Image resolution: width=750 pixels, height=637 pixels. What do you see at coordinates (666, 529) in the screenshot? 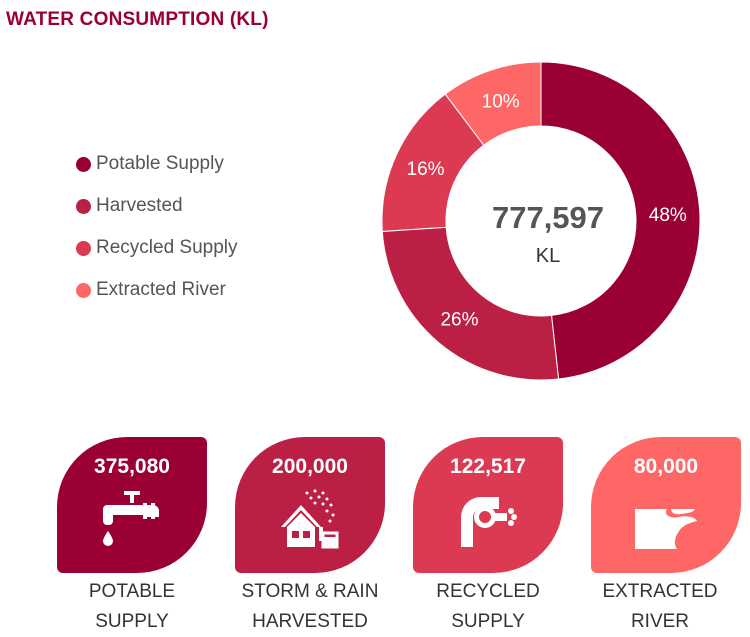
I see `river-icon` at bounding box center [666, 529].